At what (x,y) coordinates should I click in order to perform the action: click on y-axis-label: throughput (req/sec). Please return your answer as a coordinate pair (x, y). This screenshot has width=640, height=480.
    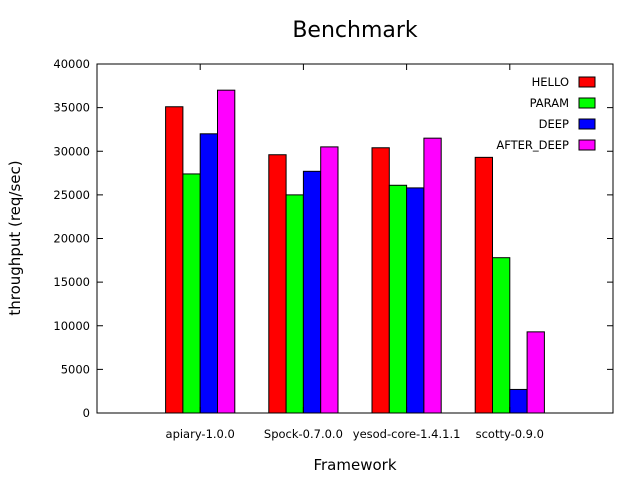
    Looking at the image, I should click on (15, 237).